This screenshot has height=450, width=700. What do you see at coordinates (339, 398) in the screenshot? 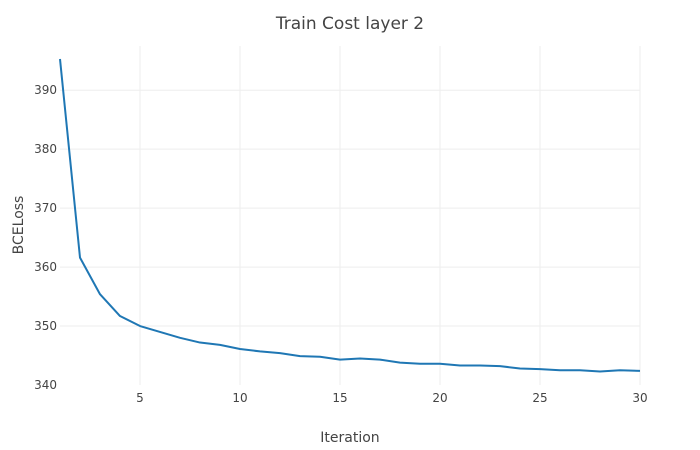
I see `x-tick-label: 15` at bounding box center [339, 398].